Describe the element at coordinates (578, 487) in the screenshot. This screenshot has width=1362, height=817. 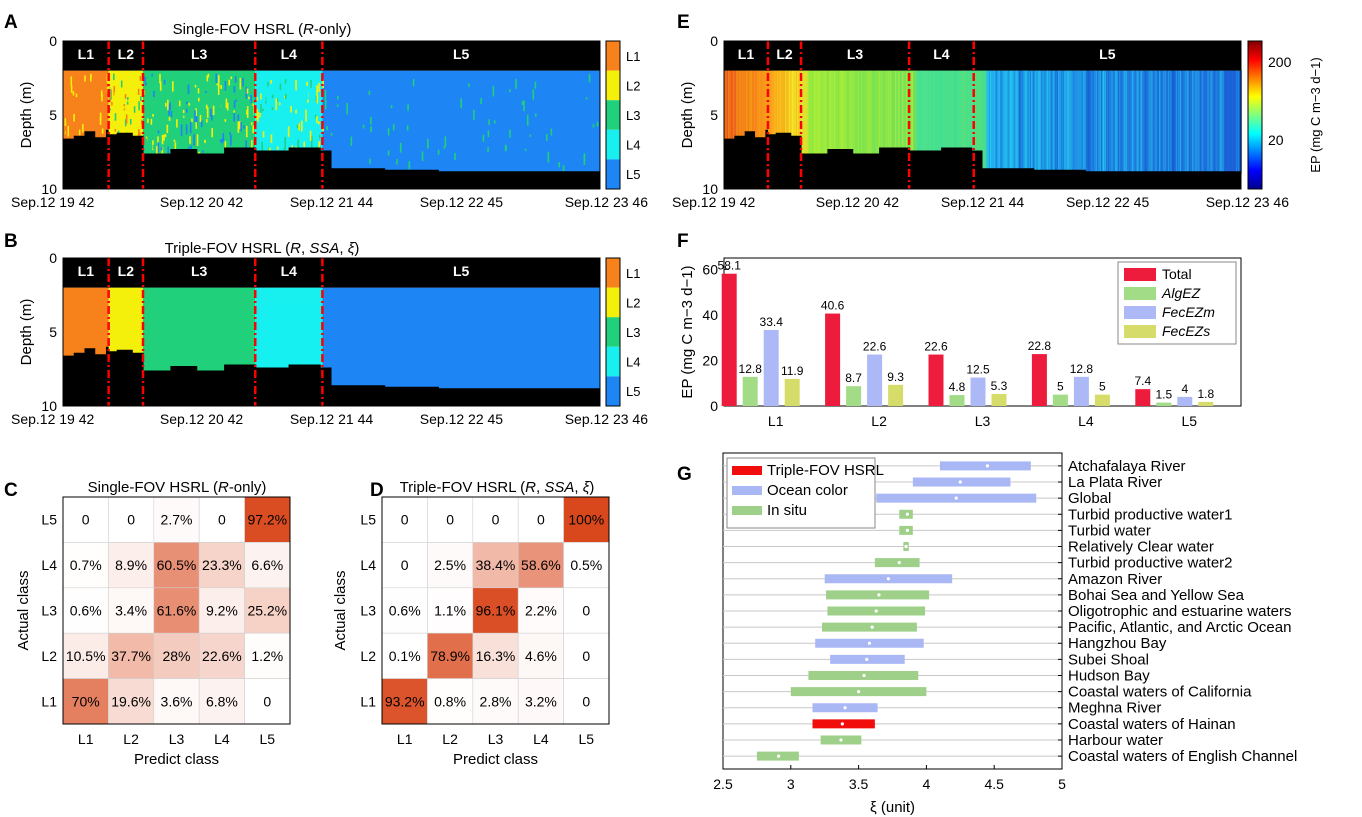
I see `title-part: ,` at that location.